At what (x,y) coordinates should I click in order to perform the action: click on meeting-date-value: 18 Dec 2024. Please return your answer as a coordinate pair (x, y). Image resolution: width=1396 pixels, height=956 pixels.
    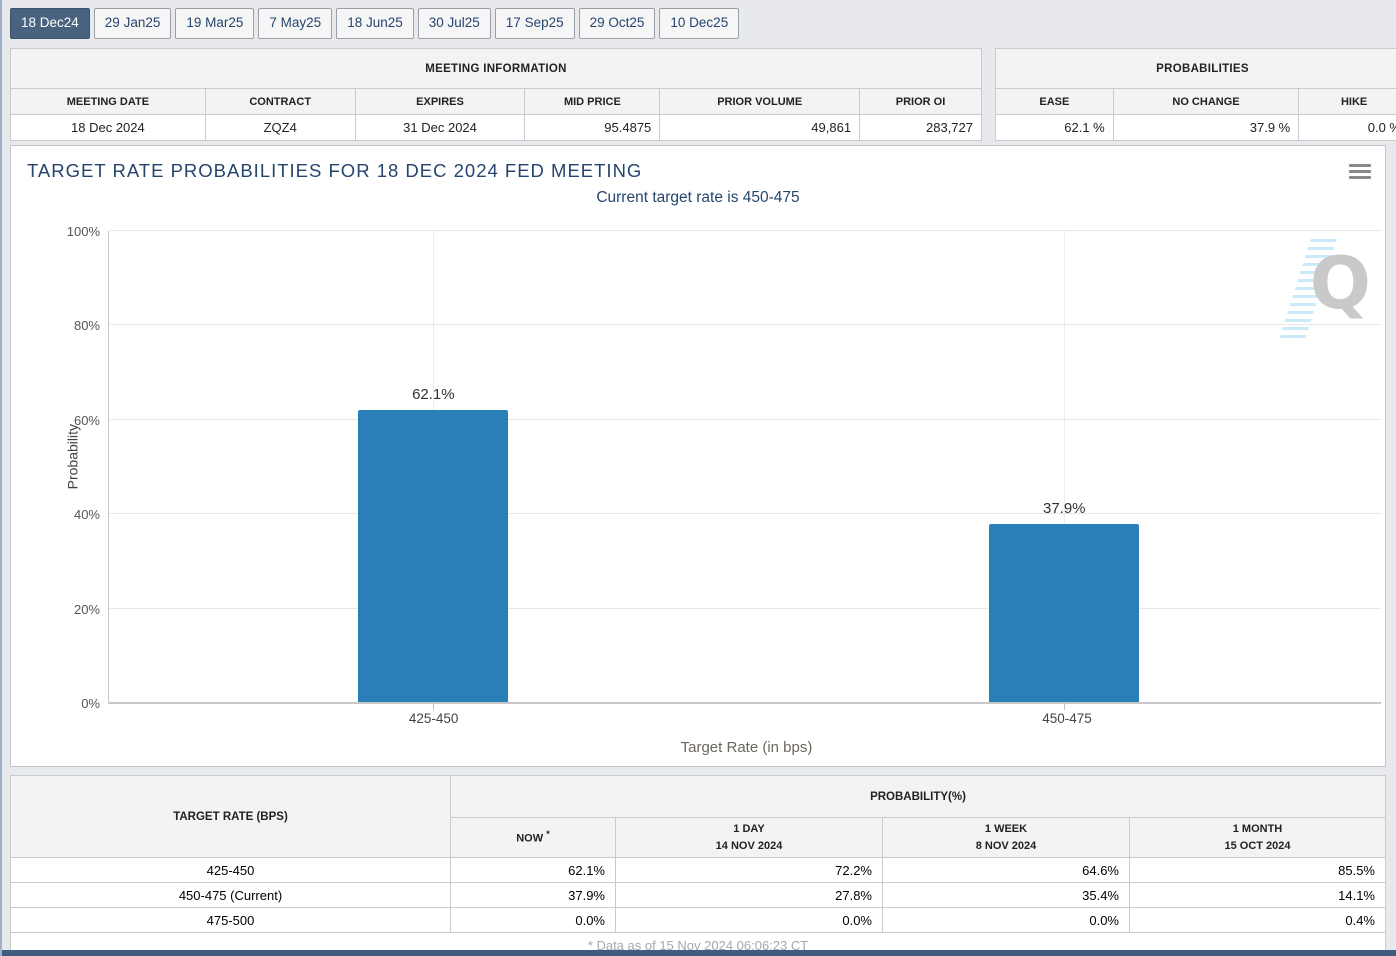
    Looking at the image, I should click on (108, 127).